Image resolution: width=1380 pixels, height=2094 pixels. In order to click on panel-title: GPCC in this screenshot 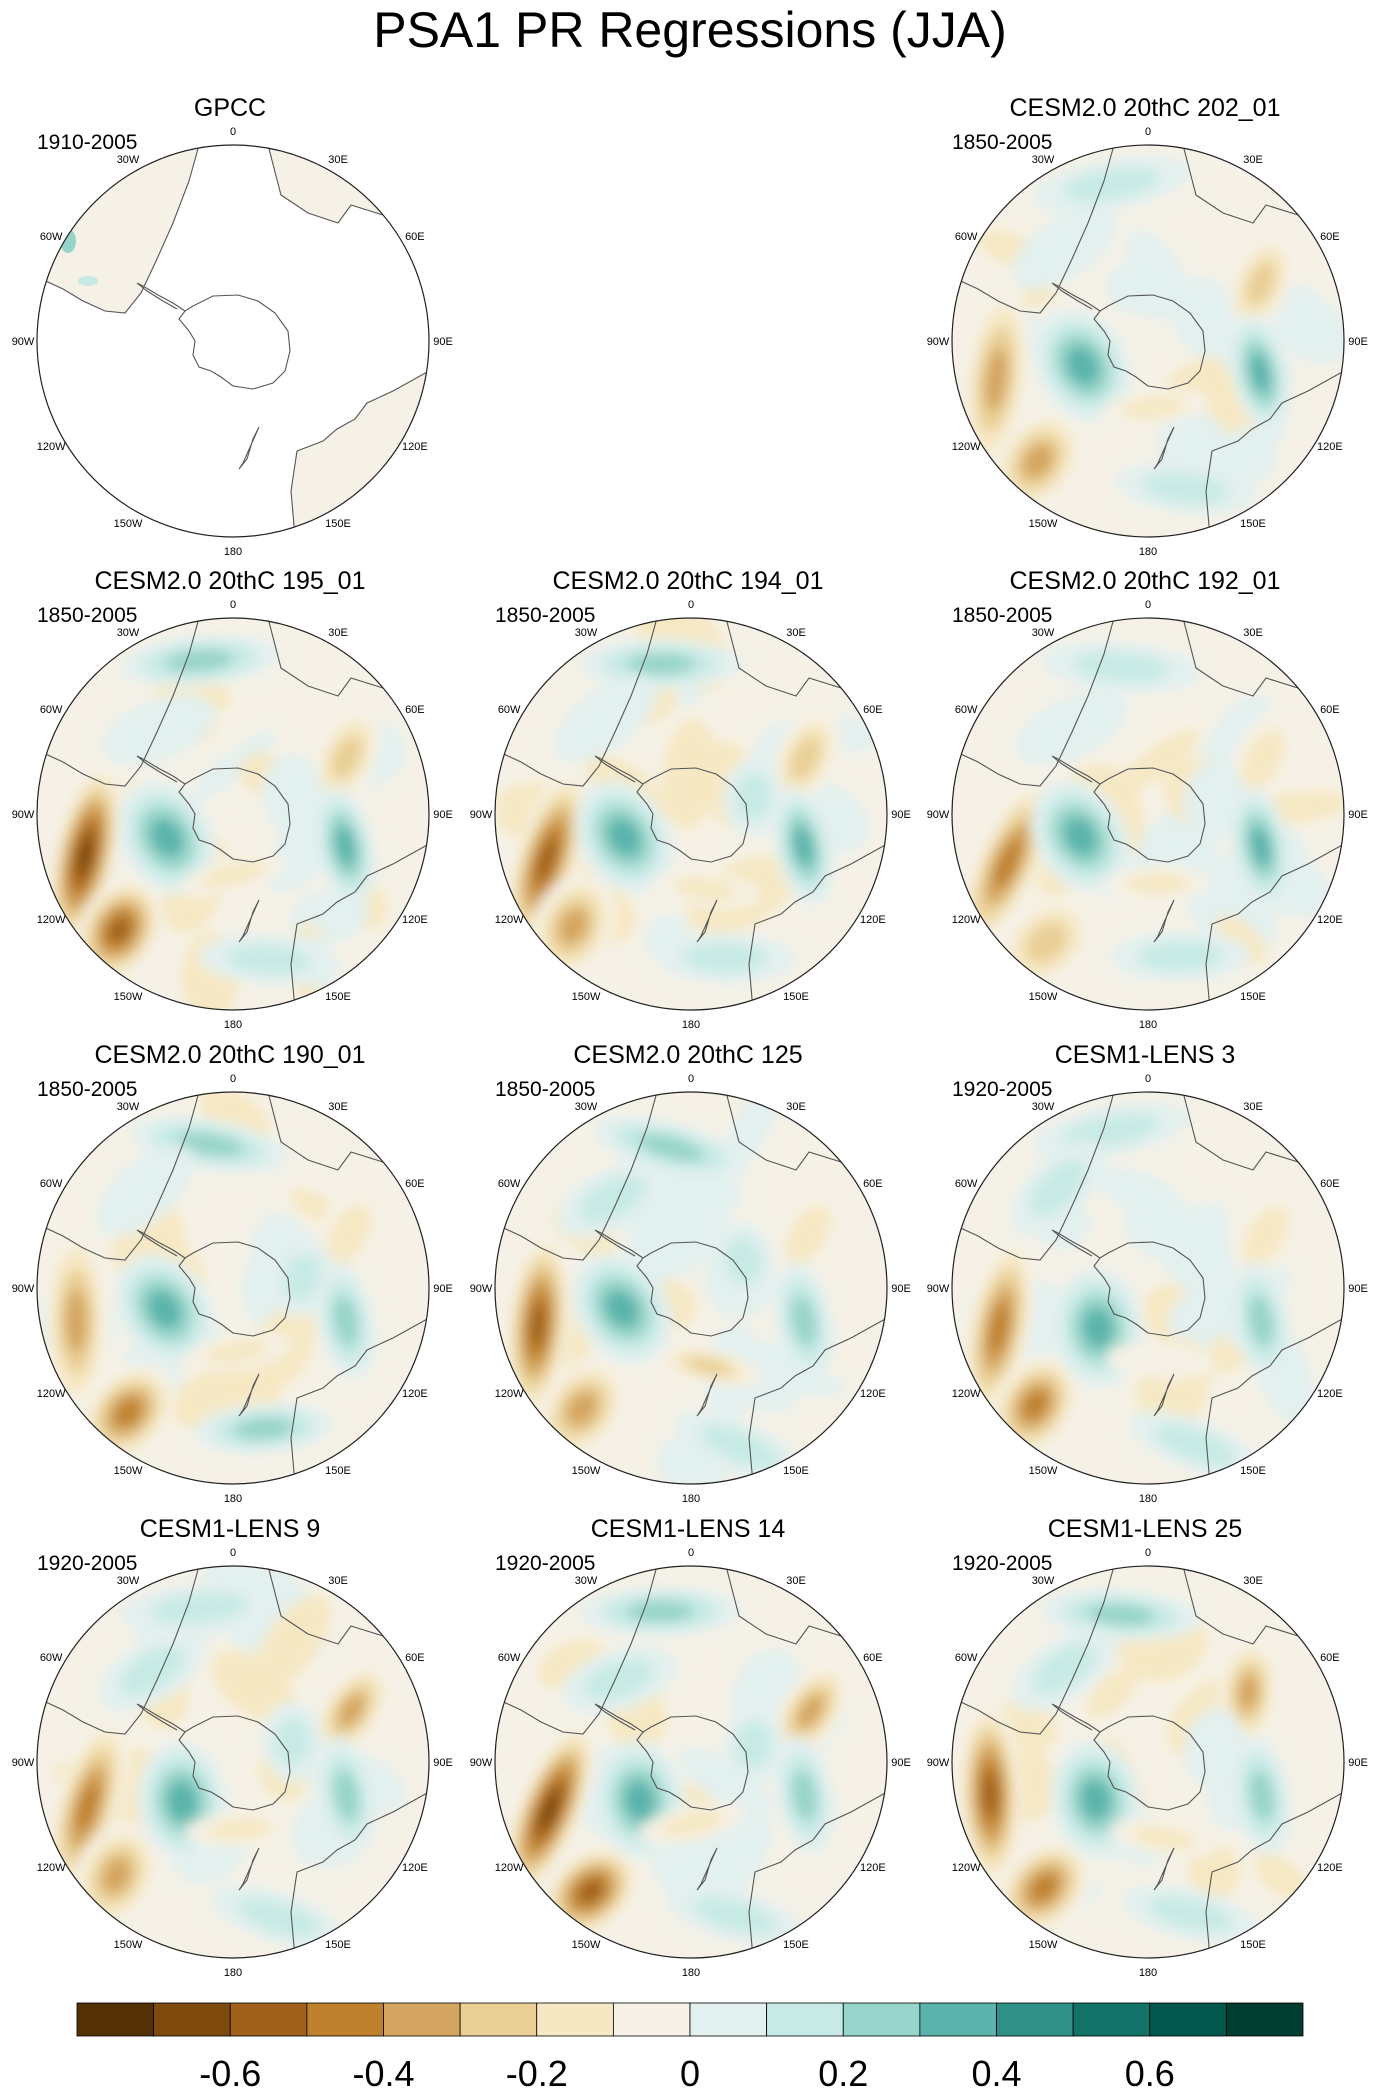, I will do `click(230, 108)`.